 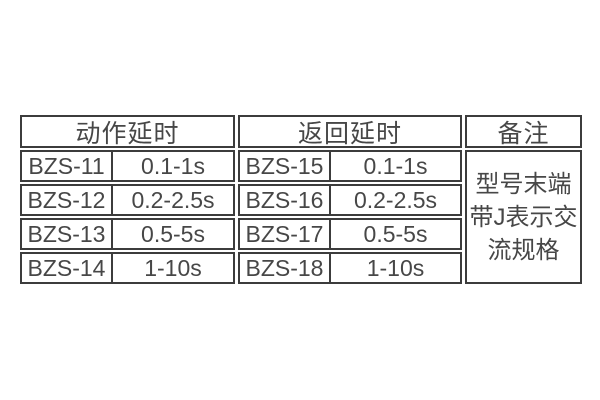 I want to click on header-label: 返回延时, so click(x=349, y=133).